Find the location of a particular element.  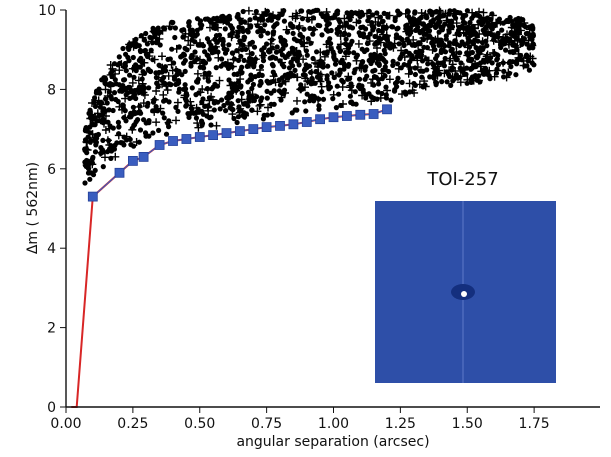

y-tick-label: 10 is located at coordinates (47, 11).